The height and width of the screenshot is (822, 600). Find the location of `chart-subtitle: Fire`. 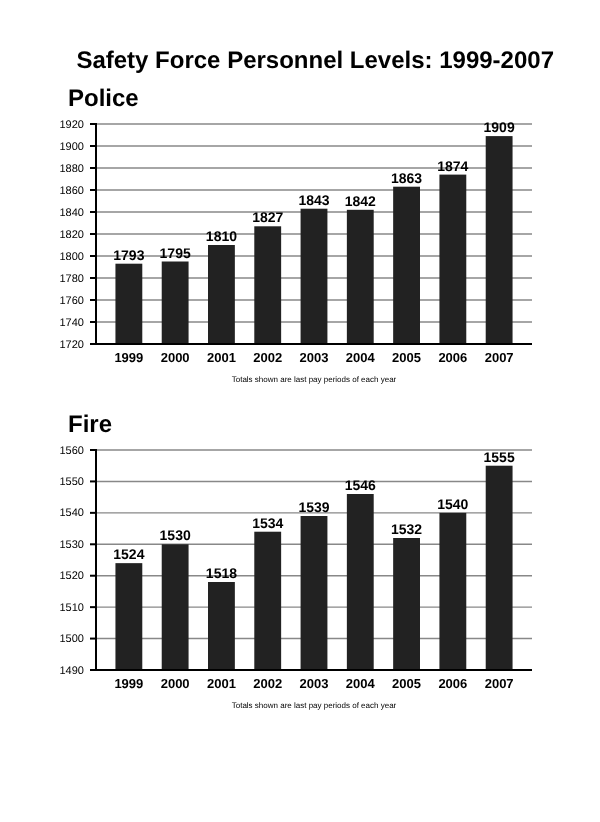

chart-subtitle: Fire is located at coordinates (90, 424).